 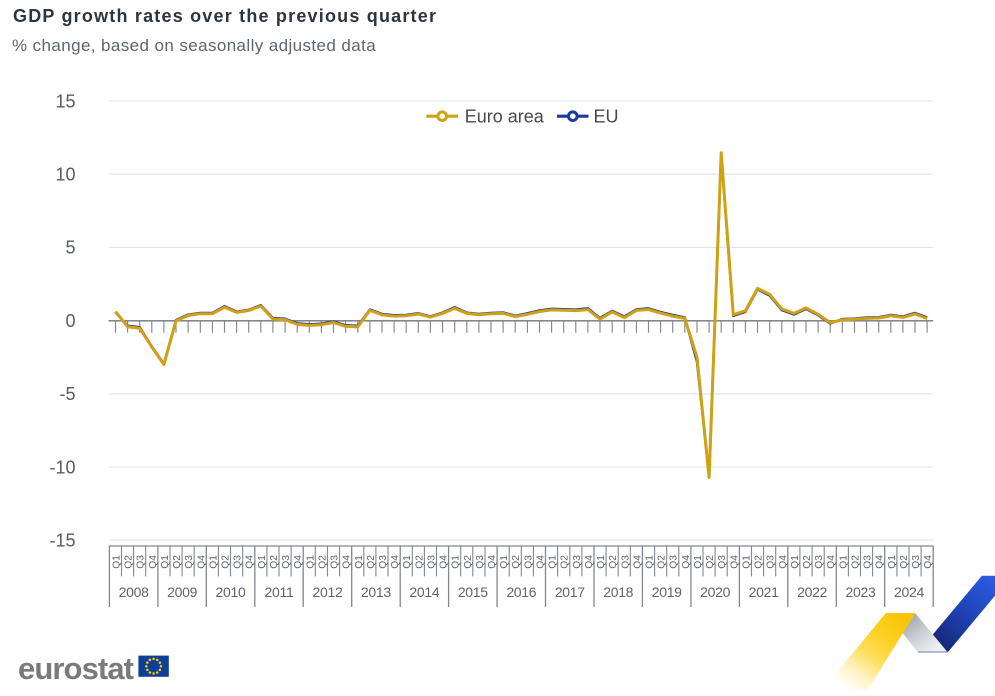 I want to click on svg-text: 2010, so click(x=231, y=592).